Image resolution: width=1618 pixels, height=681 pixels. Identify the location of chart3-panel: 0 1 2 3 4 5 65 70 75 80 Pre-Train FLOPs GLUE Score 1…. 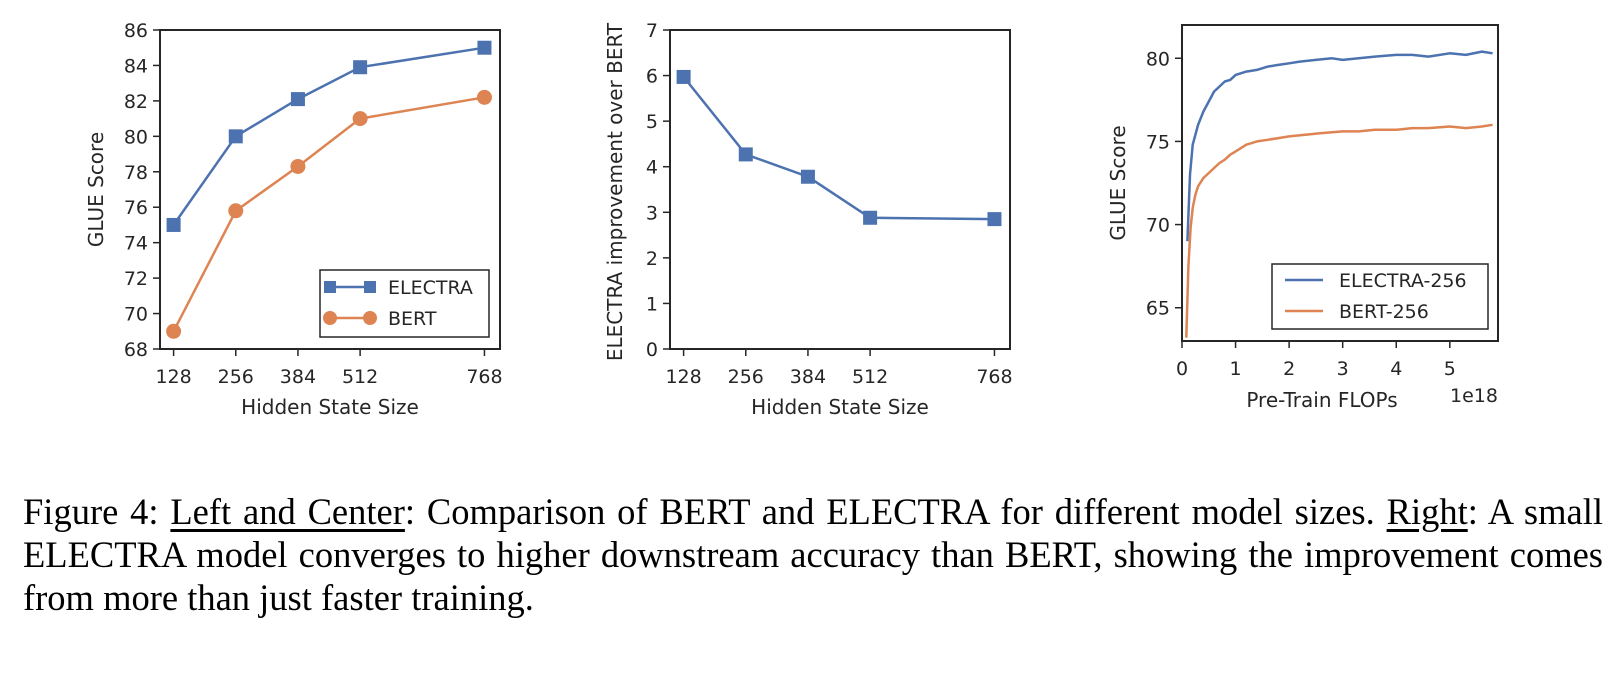
(1302, 218).